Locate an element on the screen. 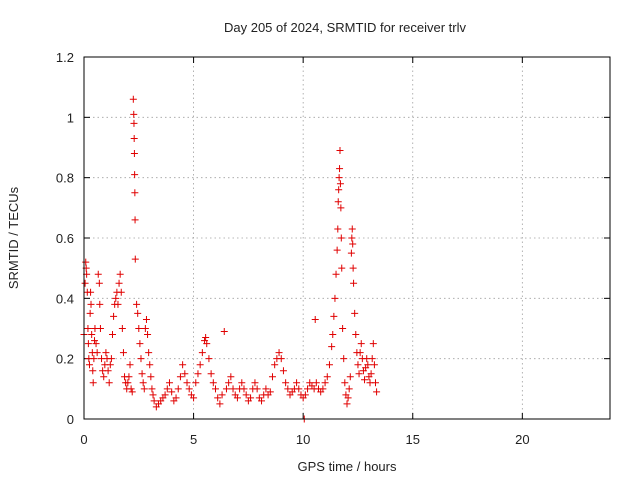  x-axis-label: GPS time / hours is located at coordinates (347, 466).